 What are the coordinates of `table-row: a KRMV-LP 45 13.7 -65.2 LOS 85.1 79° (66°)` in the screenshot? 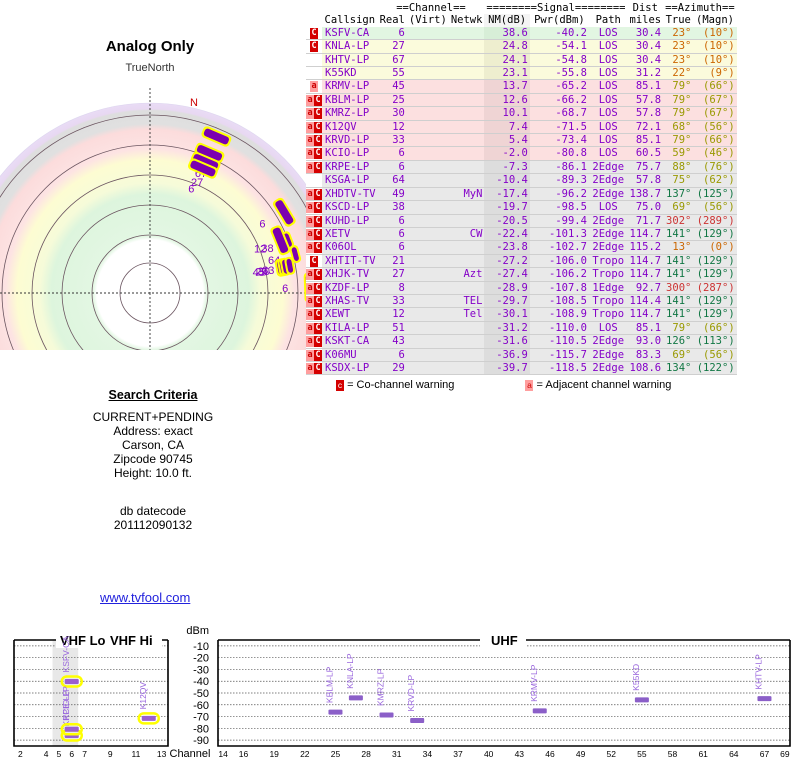 It's located at (521, 86).